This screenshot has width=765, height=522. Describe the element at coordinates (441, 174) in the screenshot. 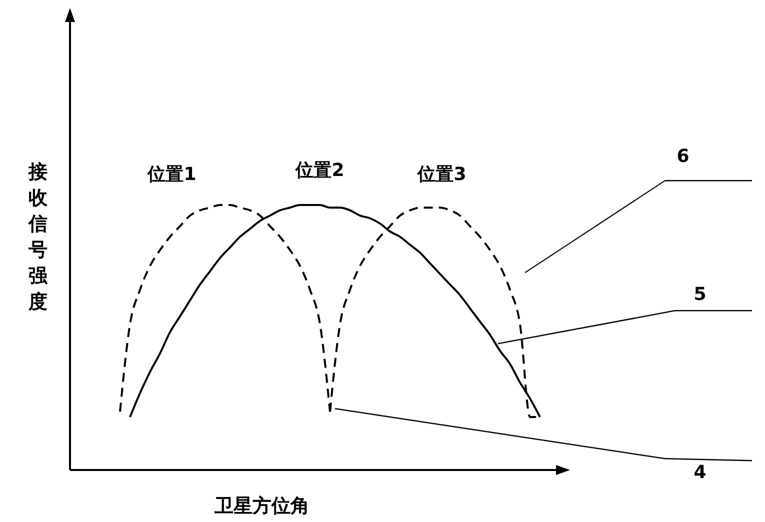

I see `text: 位置3` at that location.